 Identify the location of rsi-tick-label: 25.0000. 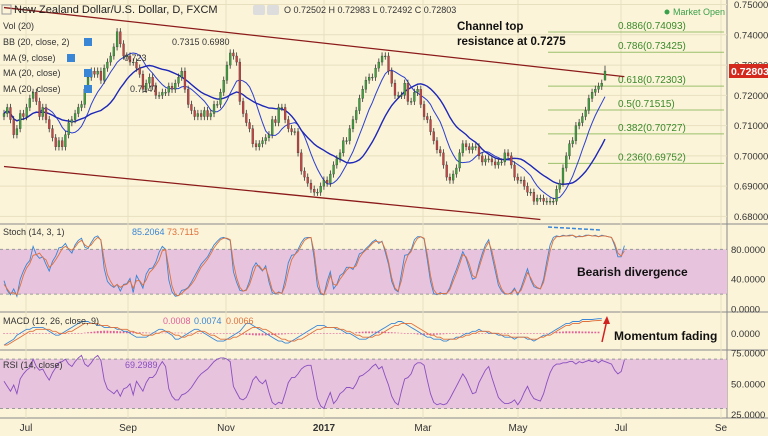
(748, 415).